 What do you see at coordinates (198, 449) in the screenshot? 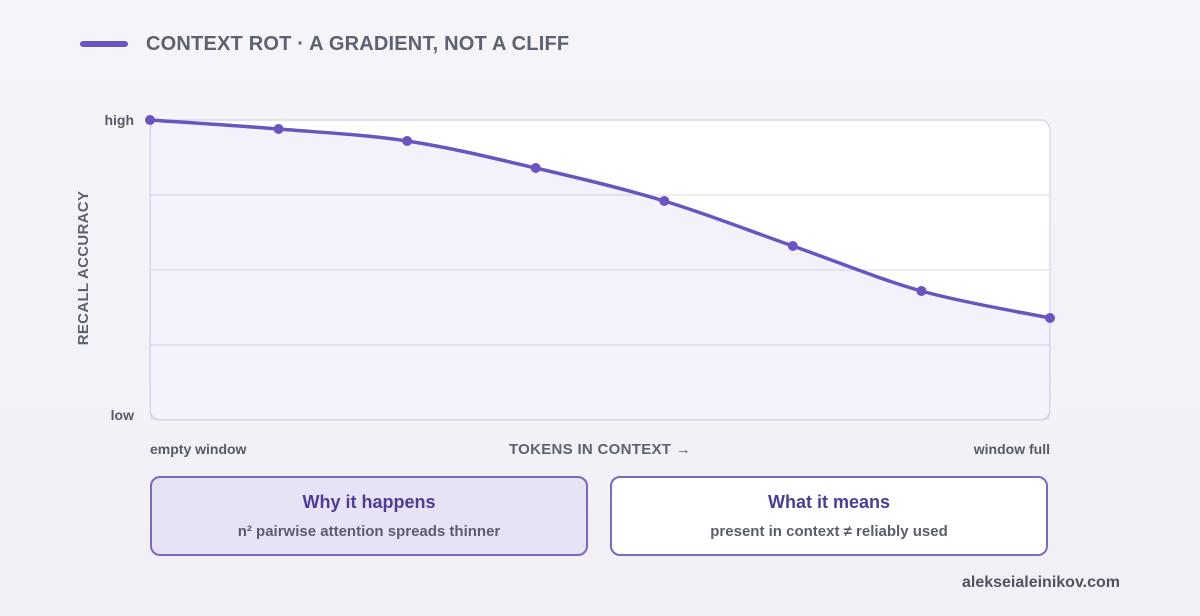
I see `x-tick-label-start: empty window` at bounding box center [198, 449].